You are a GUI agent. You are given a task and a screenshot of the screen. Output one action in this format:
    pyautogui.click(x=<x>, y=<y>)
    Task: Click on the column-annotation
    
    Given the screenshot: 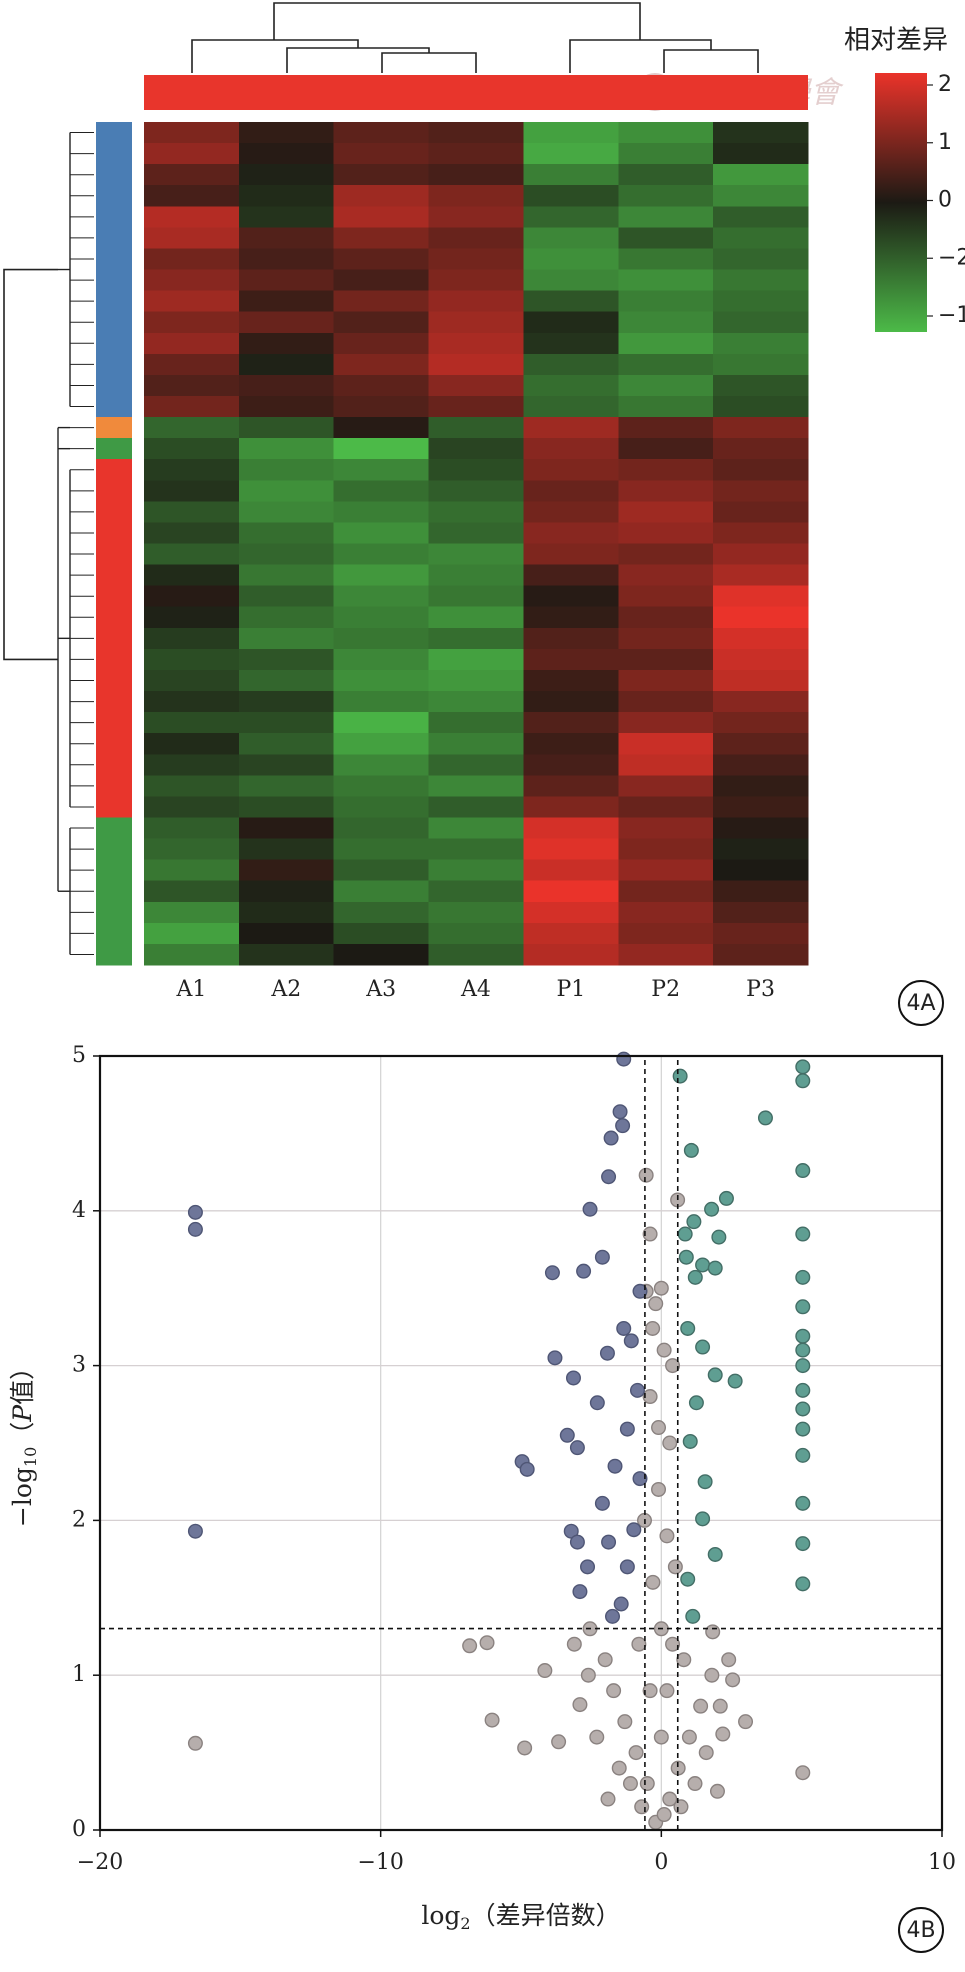 What is the action you would take?
    pyautogui.click(x=476, y=92)
    